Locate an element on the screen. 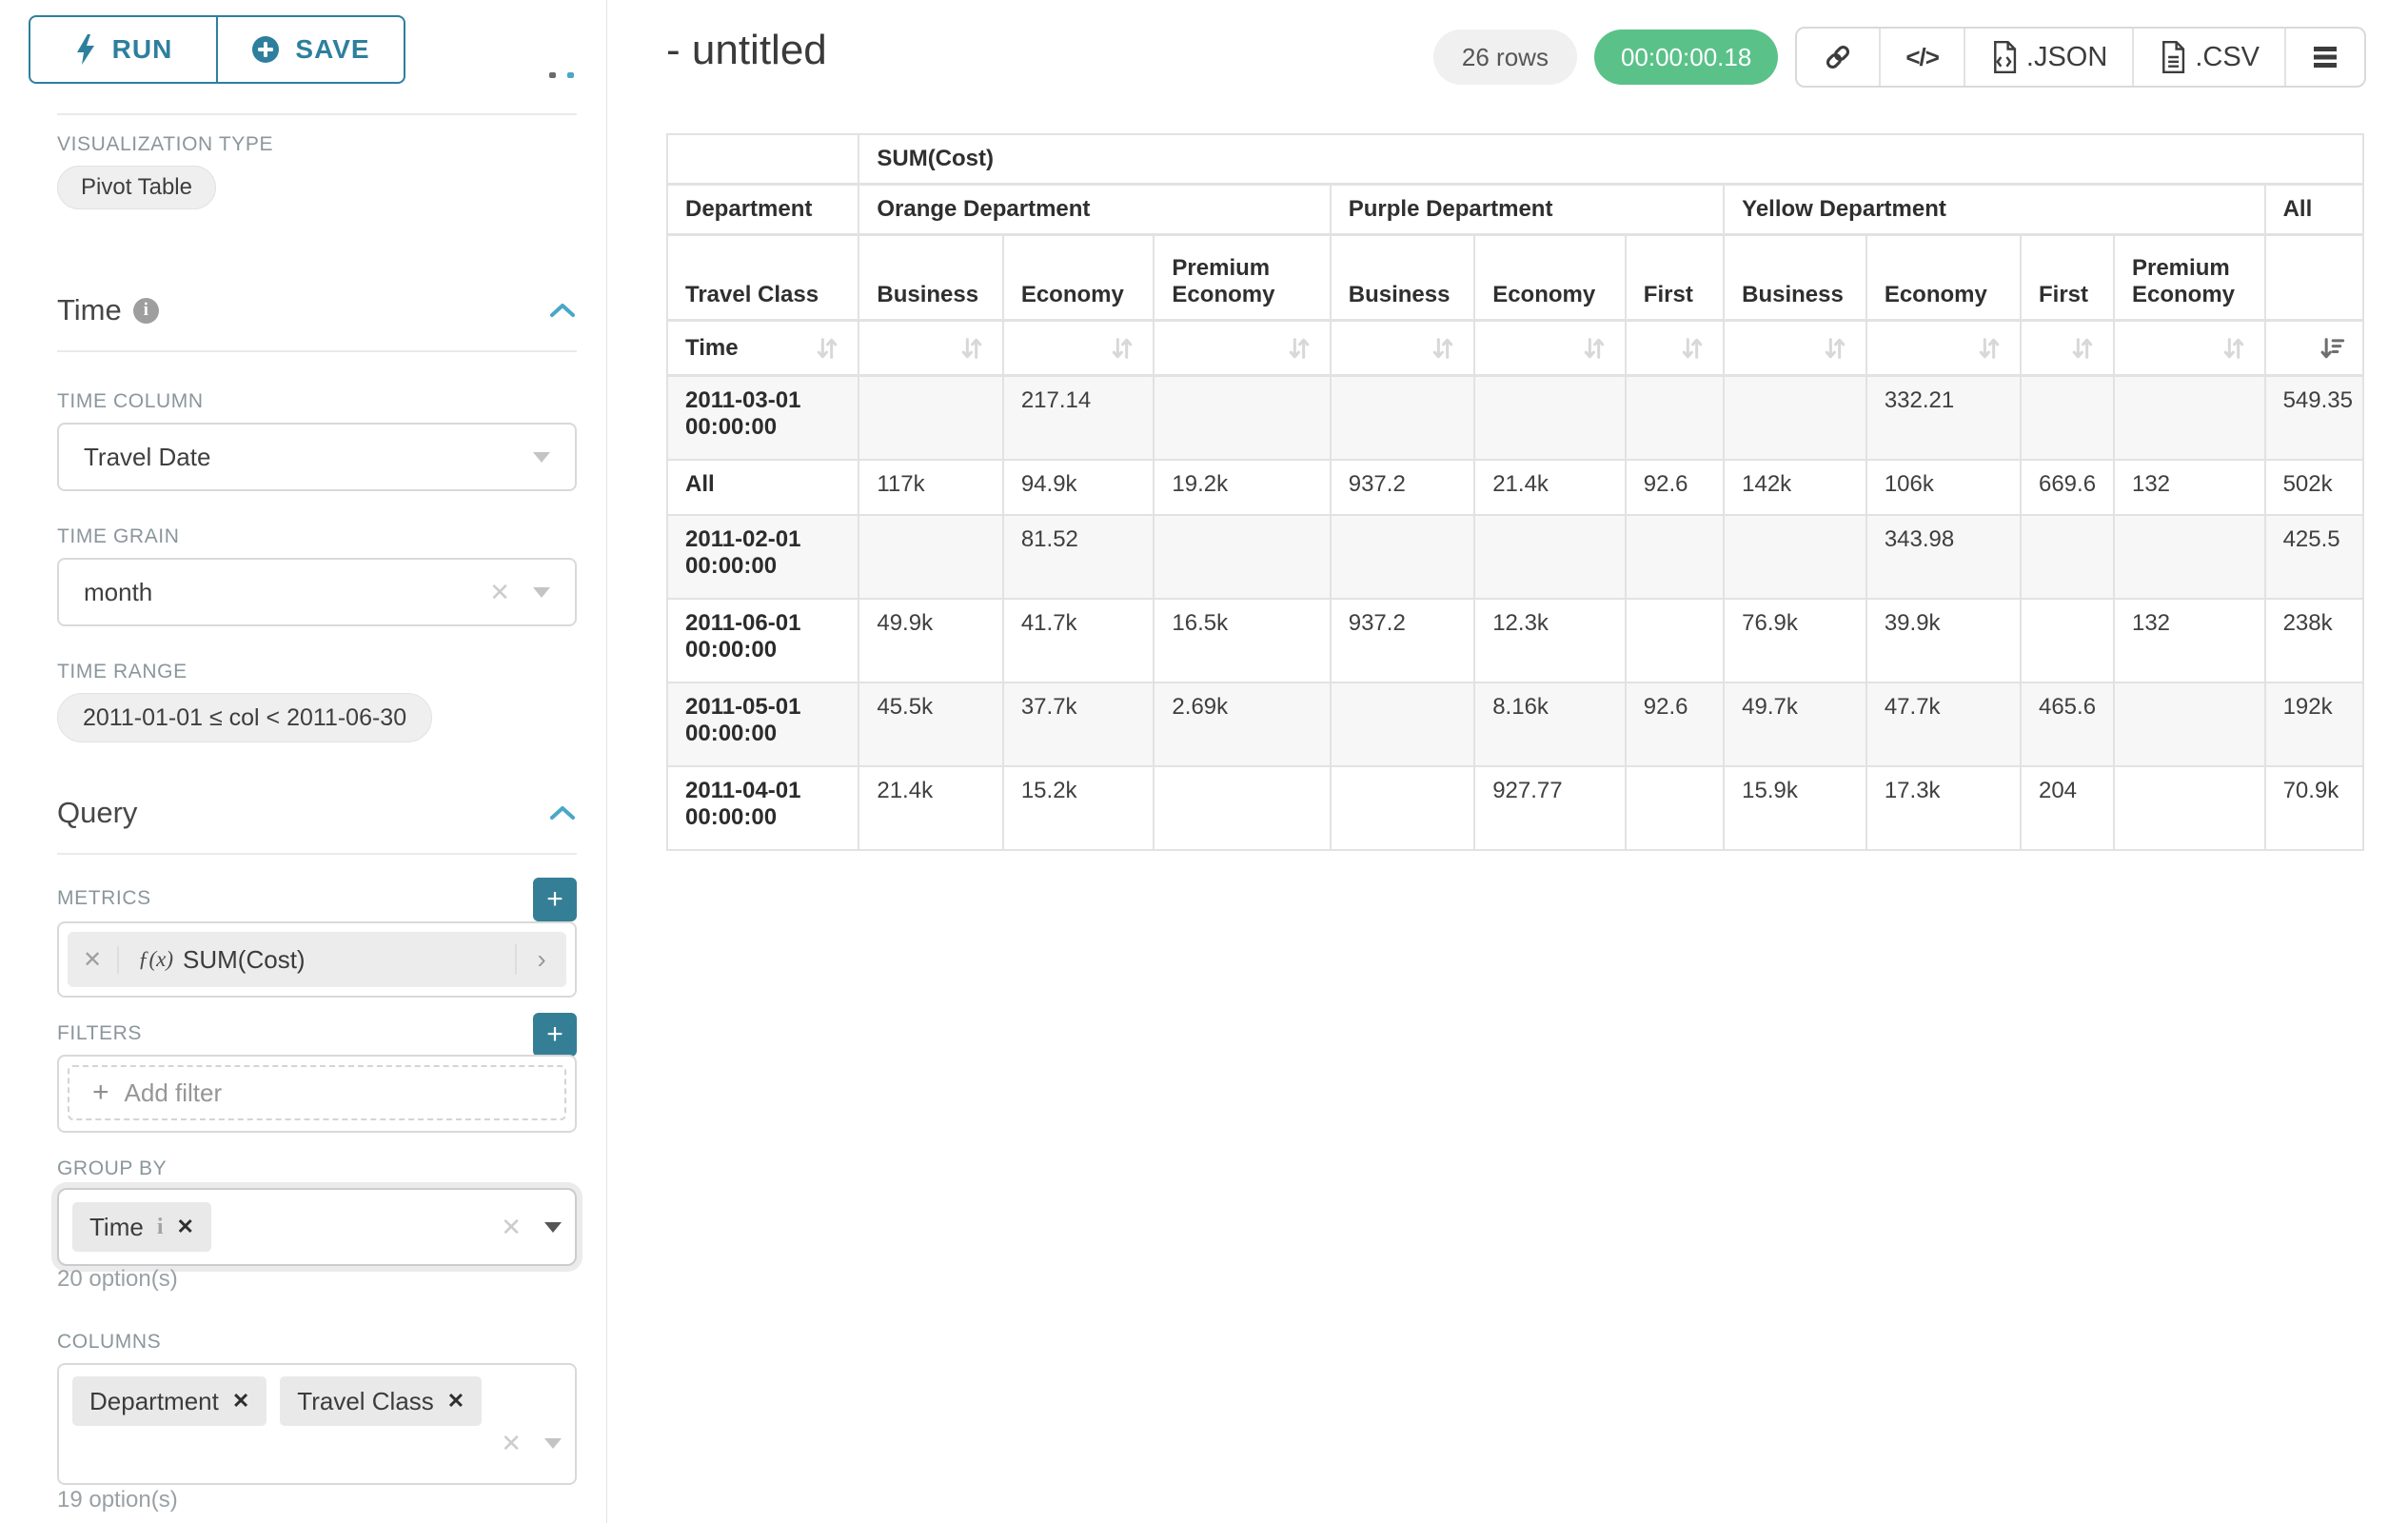 The image size is (2408, 1523). table-cell: 12.3k is located at coordinates (1550, 640).